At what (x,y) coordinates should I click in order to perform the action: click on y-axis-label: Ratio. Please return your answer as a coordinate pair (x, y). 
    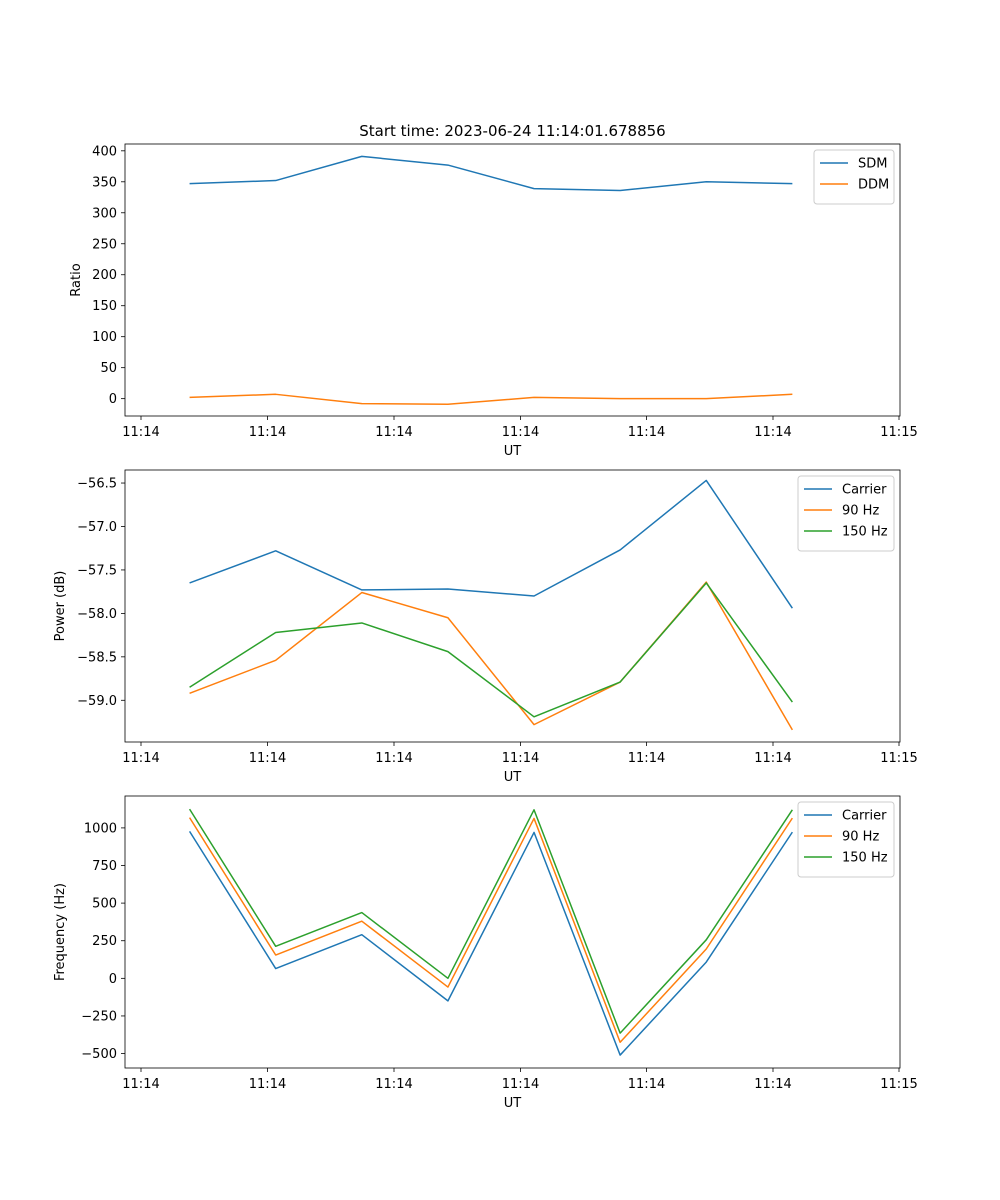
    Looking at the image, I should click on (76, 279).